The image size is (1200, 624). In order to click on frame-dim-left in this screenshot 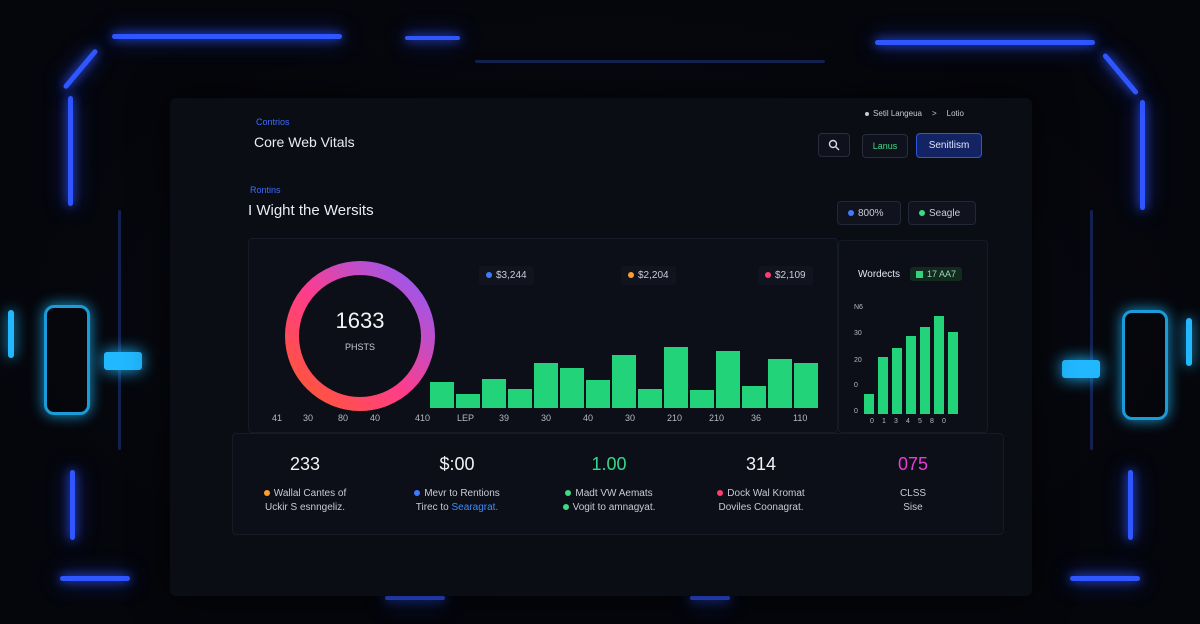, I will do `click(119, 330)`.